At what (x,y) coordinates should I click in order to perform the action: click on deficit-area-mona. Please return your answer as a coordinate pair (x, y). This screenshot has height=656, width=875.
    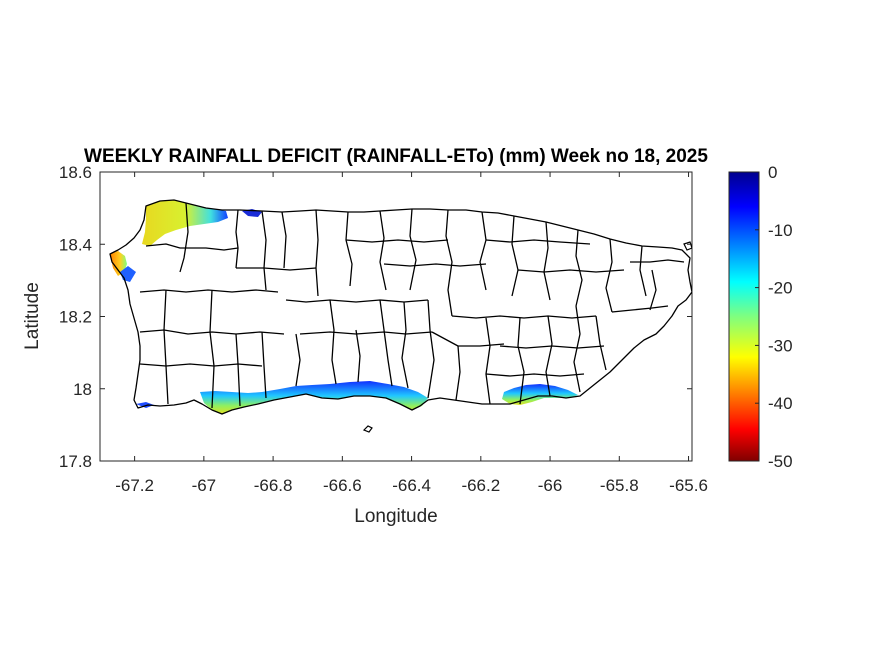
    Looking at the image, I should click on (145, 405).